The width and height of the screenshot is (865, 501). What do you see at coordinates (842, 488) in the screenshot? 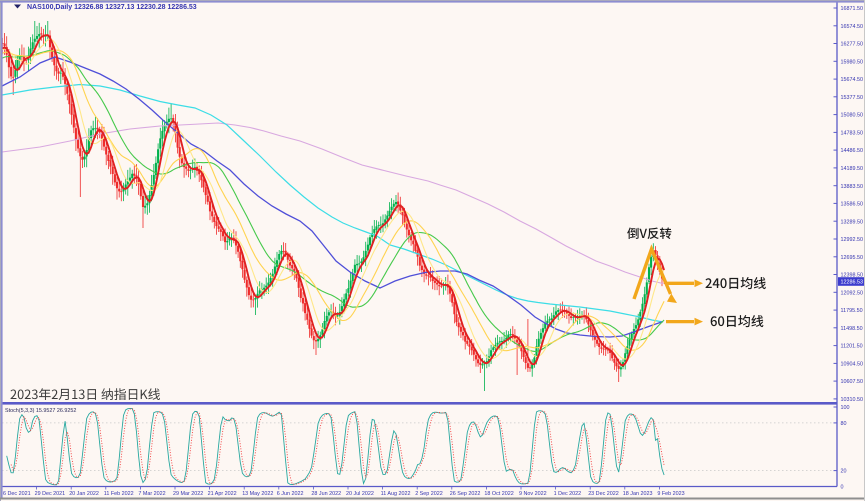
I see `svg-text: 0` at bounding box center [842, 488].